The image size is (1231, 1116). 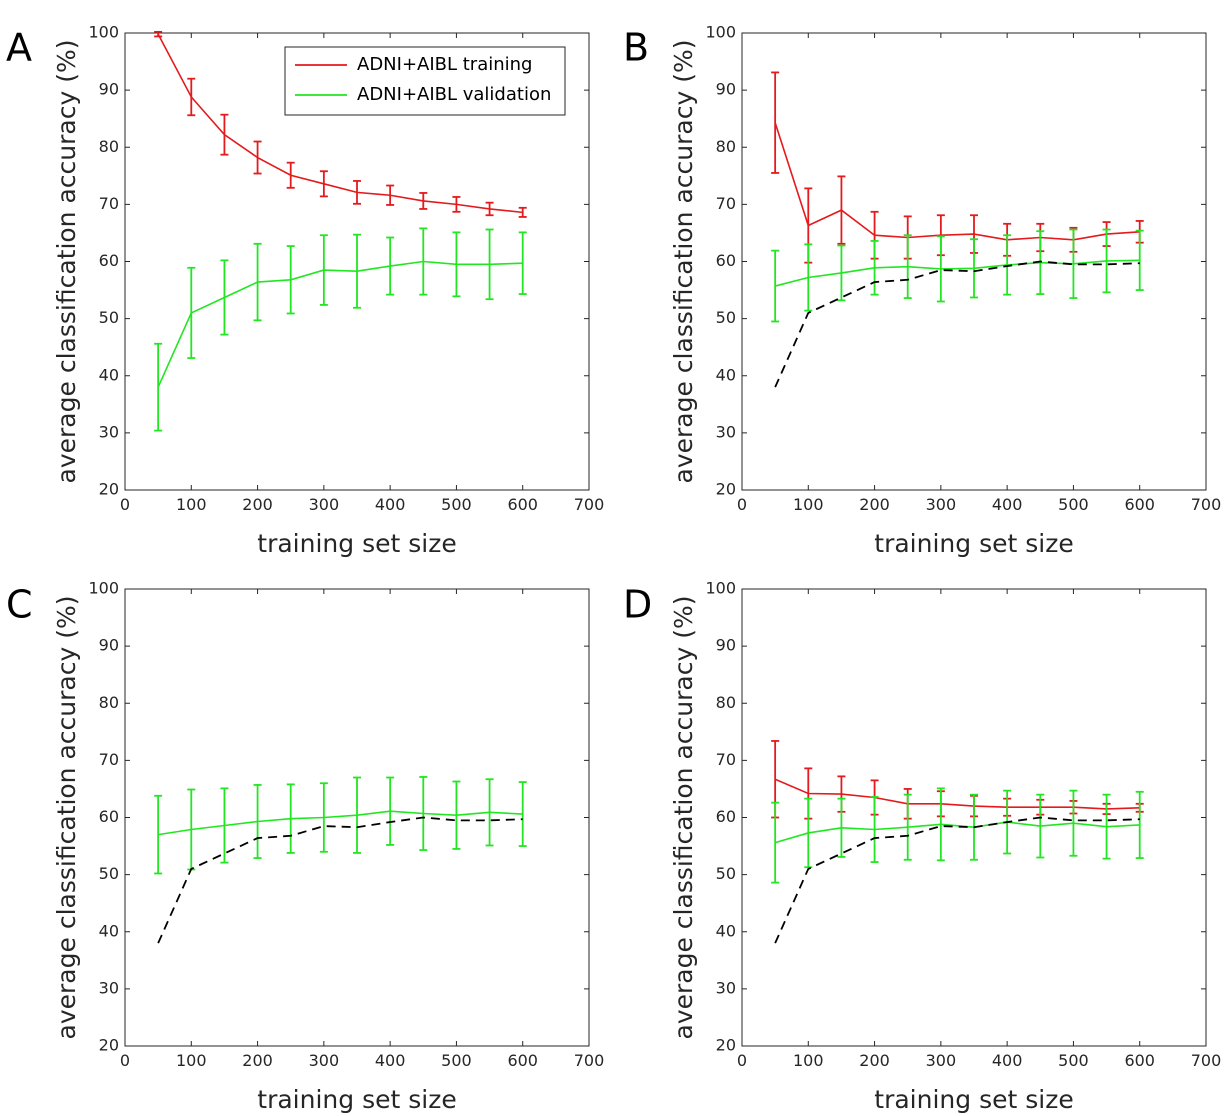 I want to click on y-tick-label: 80, so click(x=109, y=146).